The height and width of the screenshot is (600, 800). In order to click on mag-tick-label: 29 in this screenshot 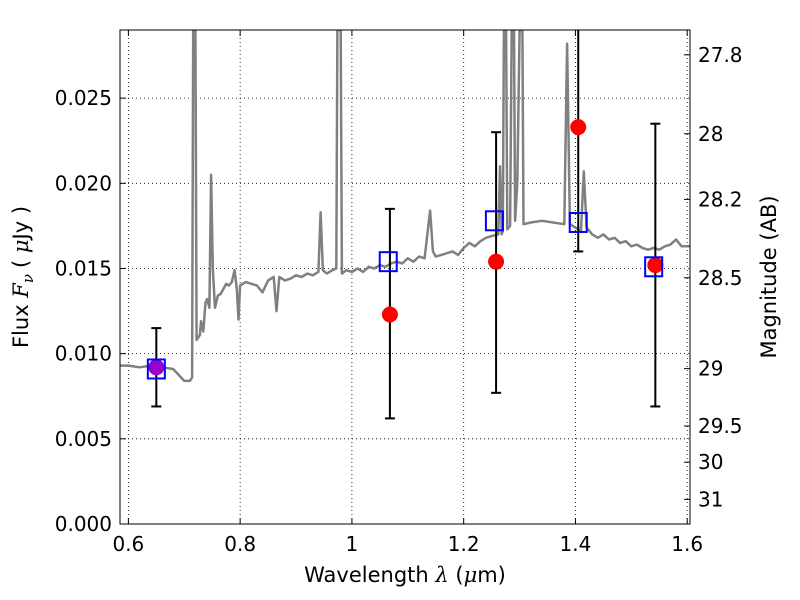, I will do `click(710, 369)`.